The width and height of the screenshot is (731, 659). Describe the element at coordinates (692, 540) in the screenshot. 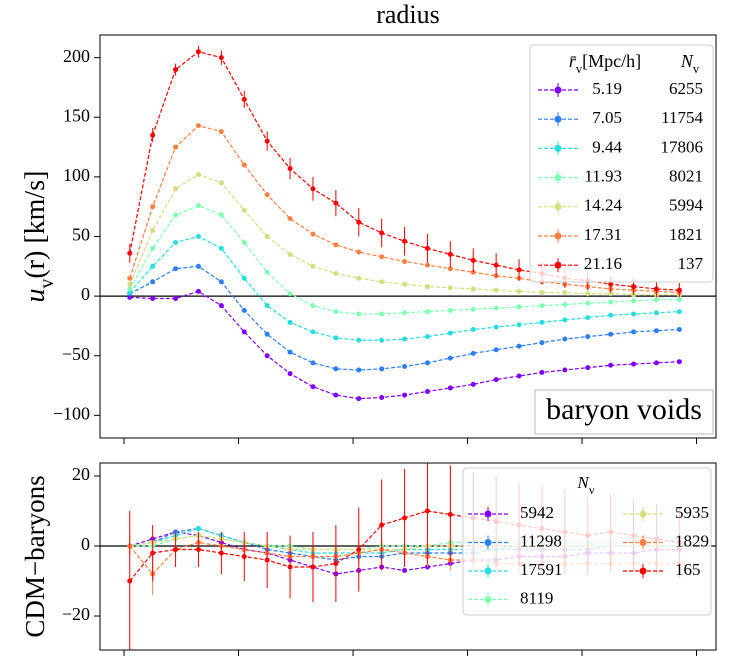

I see `legend-label: 1829` at that location.